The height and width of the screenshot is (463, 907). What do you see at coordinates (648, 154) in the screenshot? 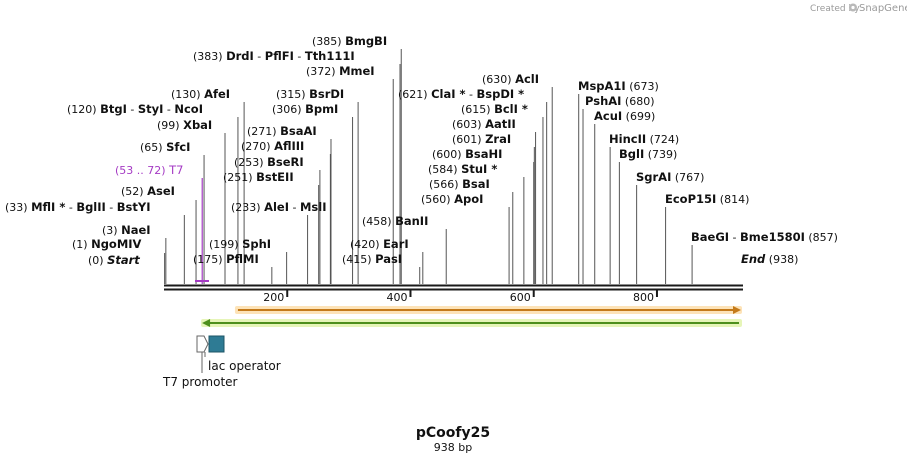
I see `site-bgli: BglI (739)` at bounding box center [648, 154].